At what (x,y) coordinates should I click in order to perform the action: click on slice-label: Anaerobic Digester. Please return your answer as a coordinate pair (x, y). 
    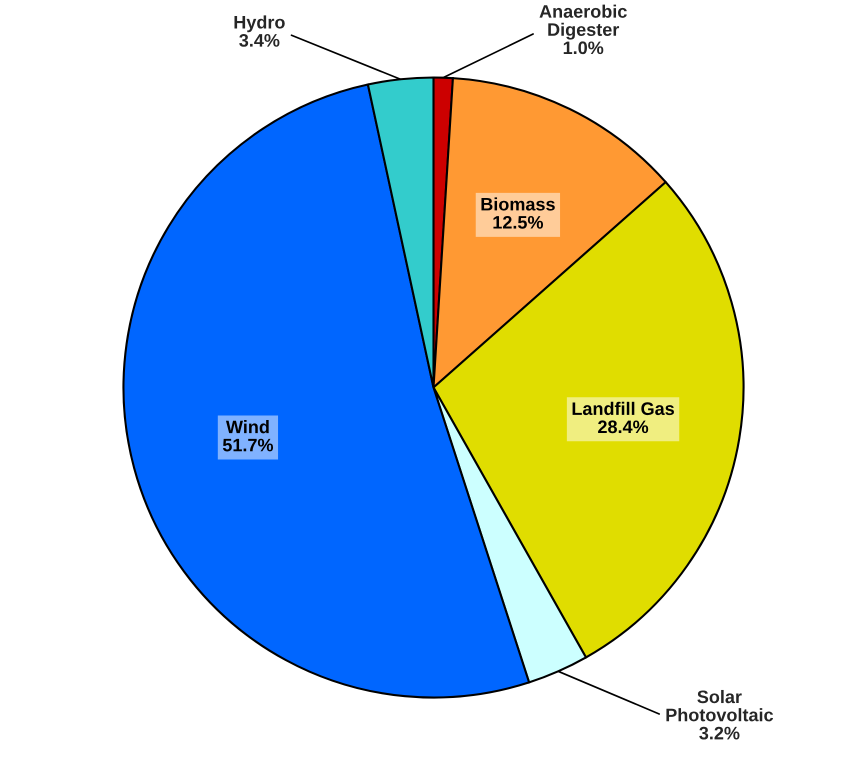
    Looking at the image, I should click on (583, 22).